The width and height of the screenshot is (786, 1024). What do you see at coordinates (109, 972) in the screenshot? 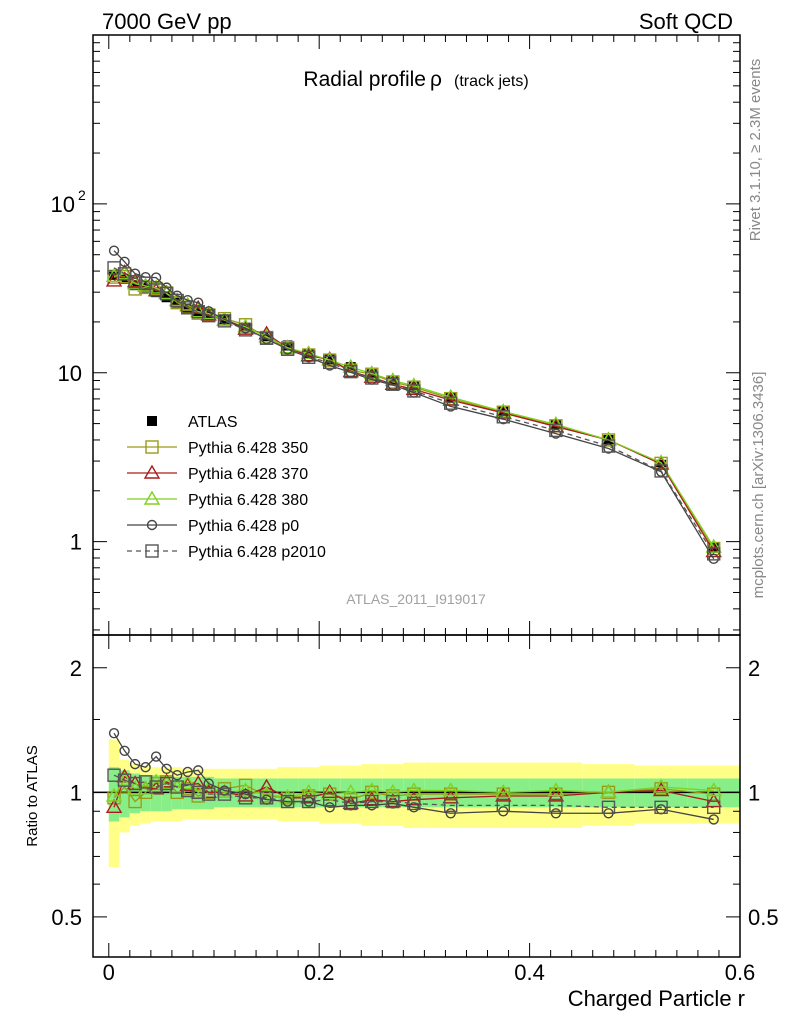
I see `x-tick-label: 0` at bounding box center [109, 972].